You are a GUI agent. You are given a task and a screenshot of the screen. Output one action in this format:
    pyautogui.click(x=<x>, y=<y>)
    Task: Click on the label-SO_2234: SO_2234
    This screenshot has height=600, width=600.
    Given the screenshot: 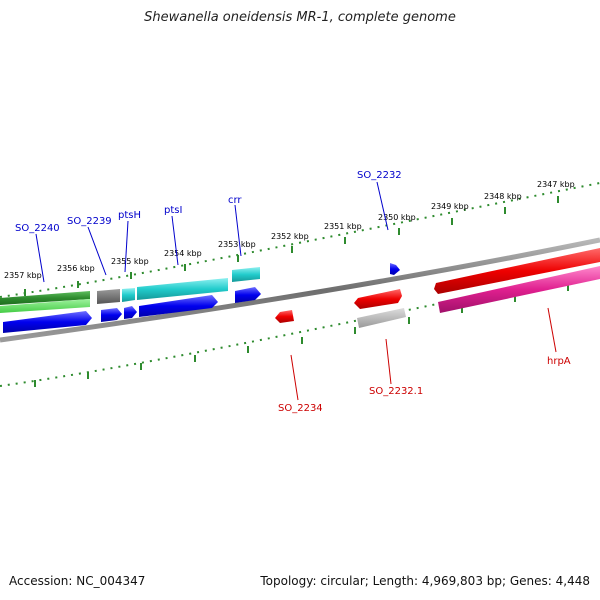 What is the action you would take?
    pyautogui.click(x=300, y=408)
    